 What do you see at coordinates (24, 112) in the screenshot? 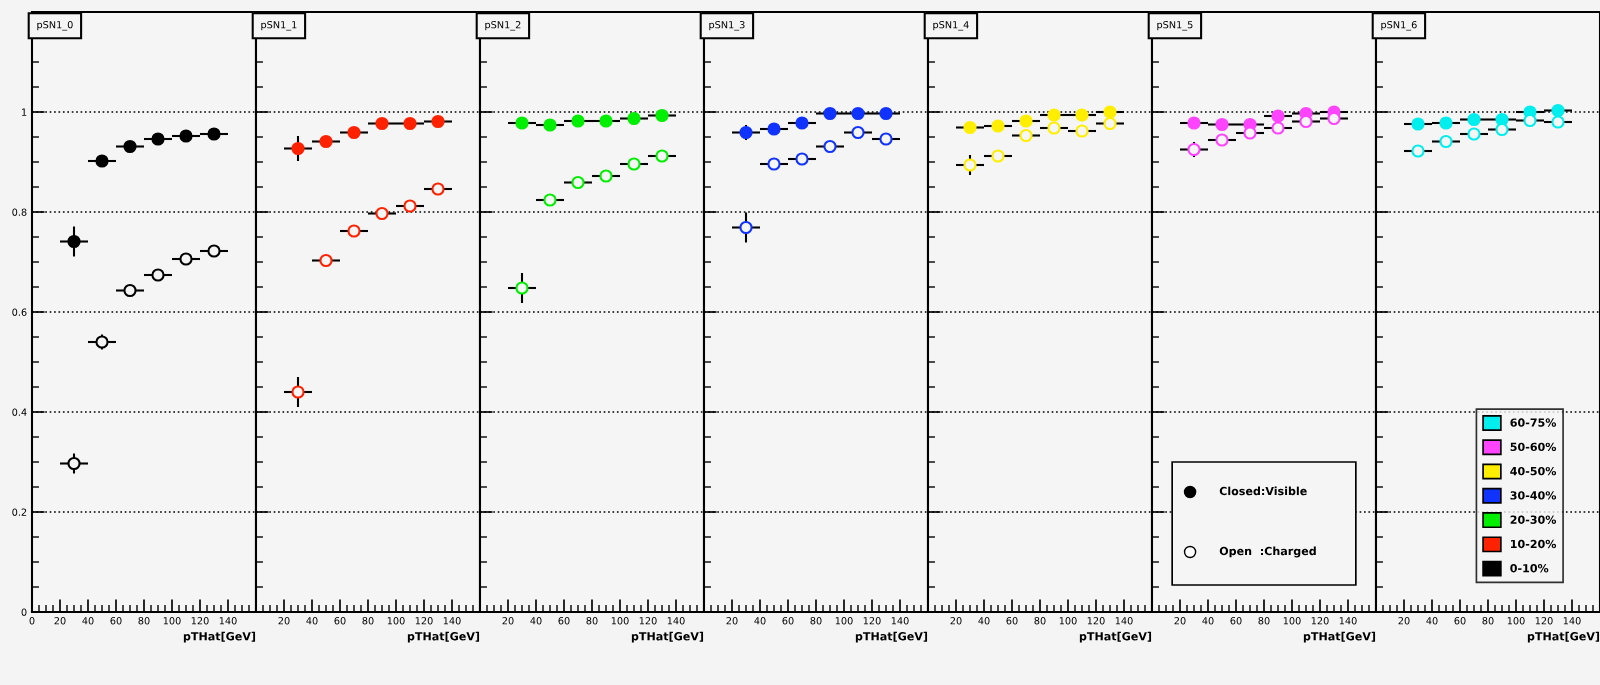
I see `y-tick-label: 1` at bounding box center [24, 112].